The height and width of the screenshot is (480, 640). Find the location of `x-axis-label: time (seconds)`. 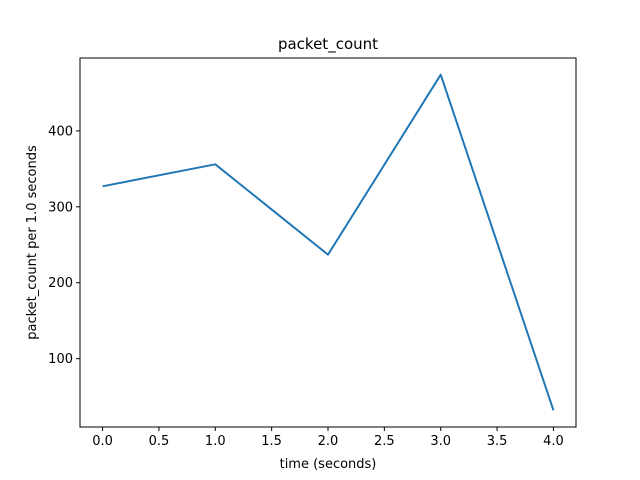

x-axis-label: time (seconds) is located at coordinates (328, 464).